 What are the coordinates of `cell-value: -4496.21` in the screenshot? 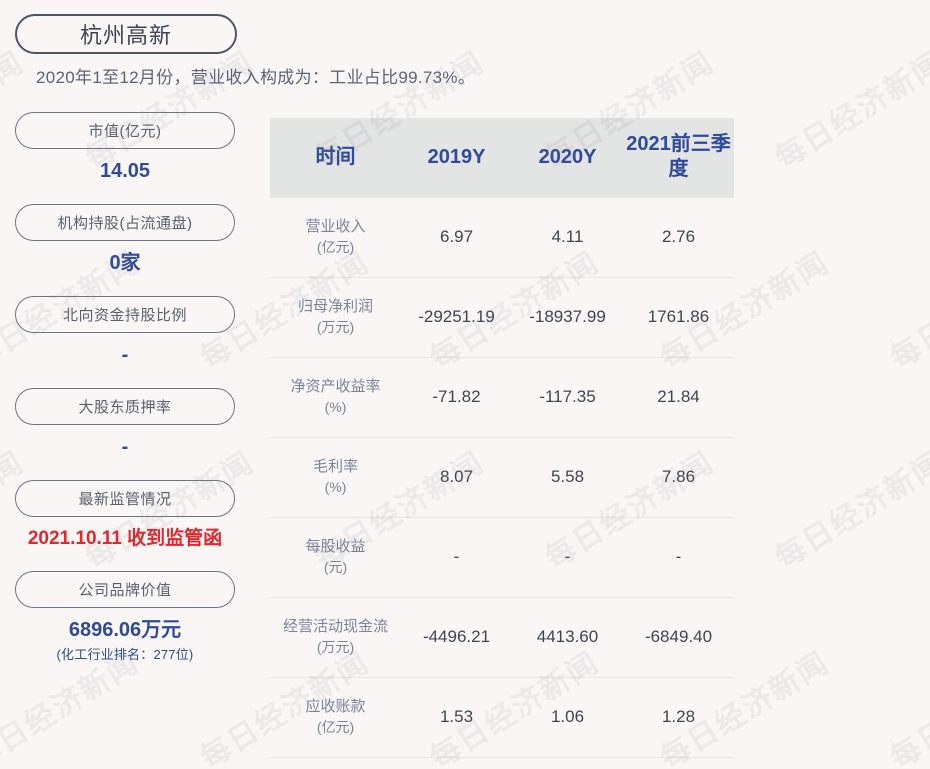 It's located at (456, 637).